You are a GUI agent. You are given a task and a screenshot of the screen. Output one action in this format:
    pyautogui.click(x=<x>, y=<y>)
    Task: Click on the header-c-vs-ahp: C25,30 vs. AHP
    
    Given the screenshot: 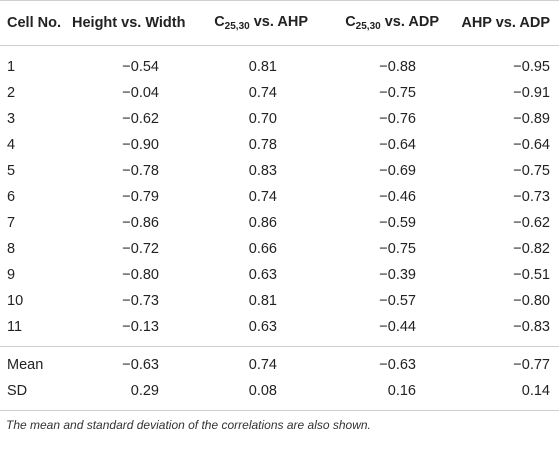 What is the action you would take?
    pyautogui.click(x=247, y=23)
    